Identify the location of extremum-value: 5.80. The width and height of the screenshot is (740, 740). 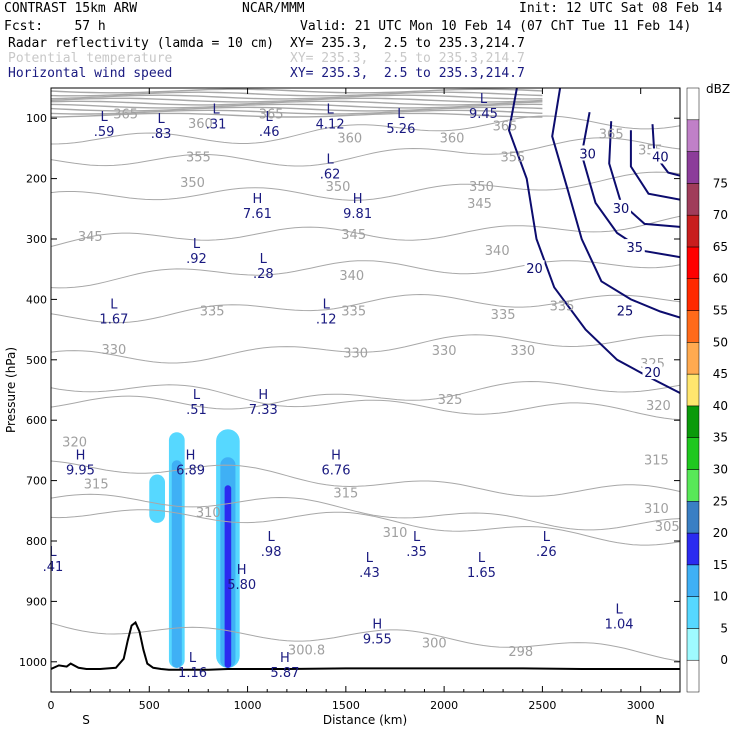
(241, 585).